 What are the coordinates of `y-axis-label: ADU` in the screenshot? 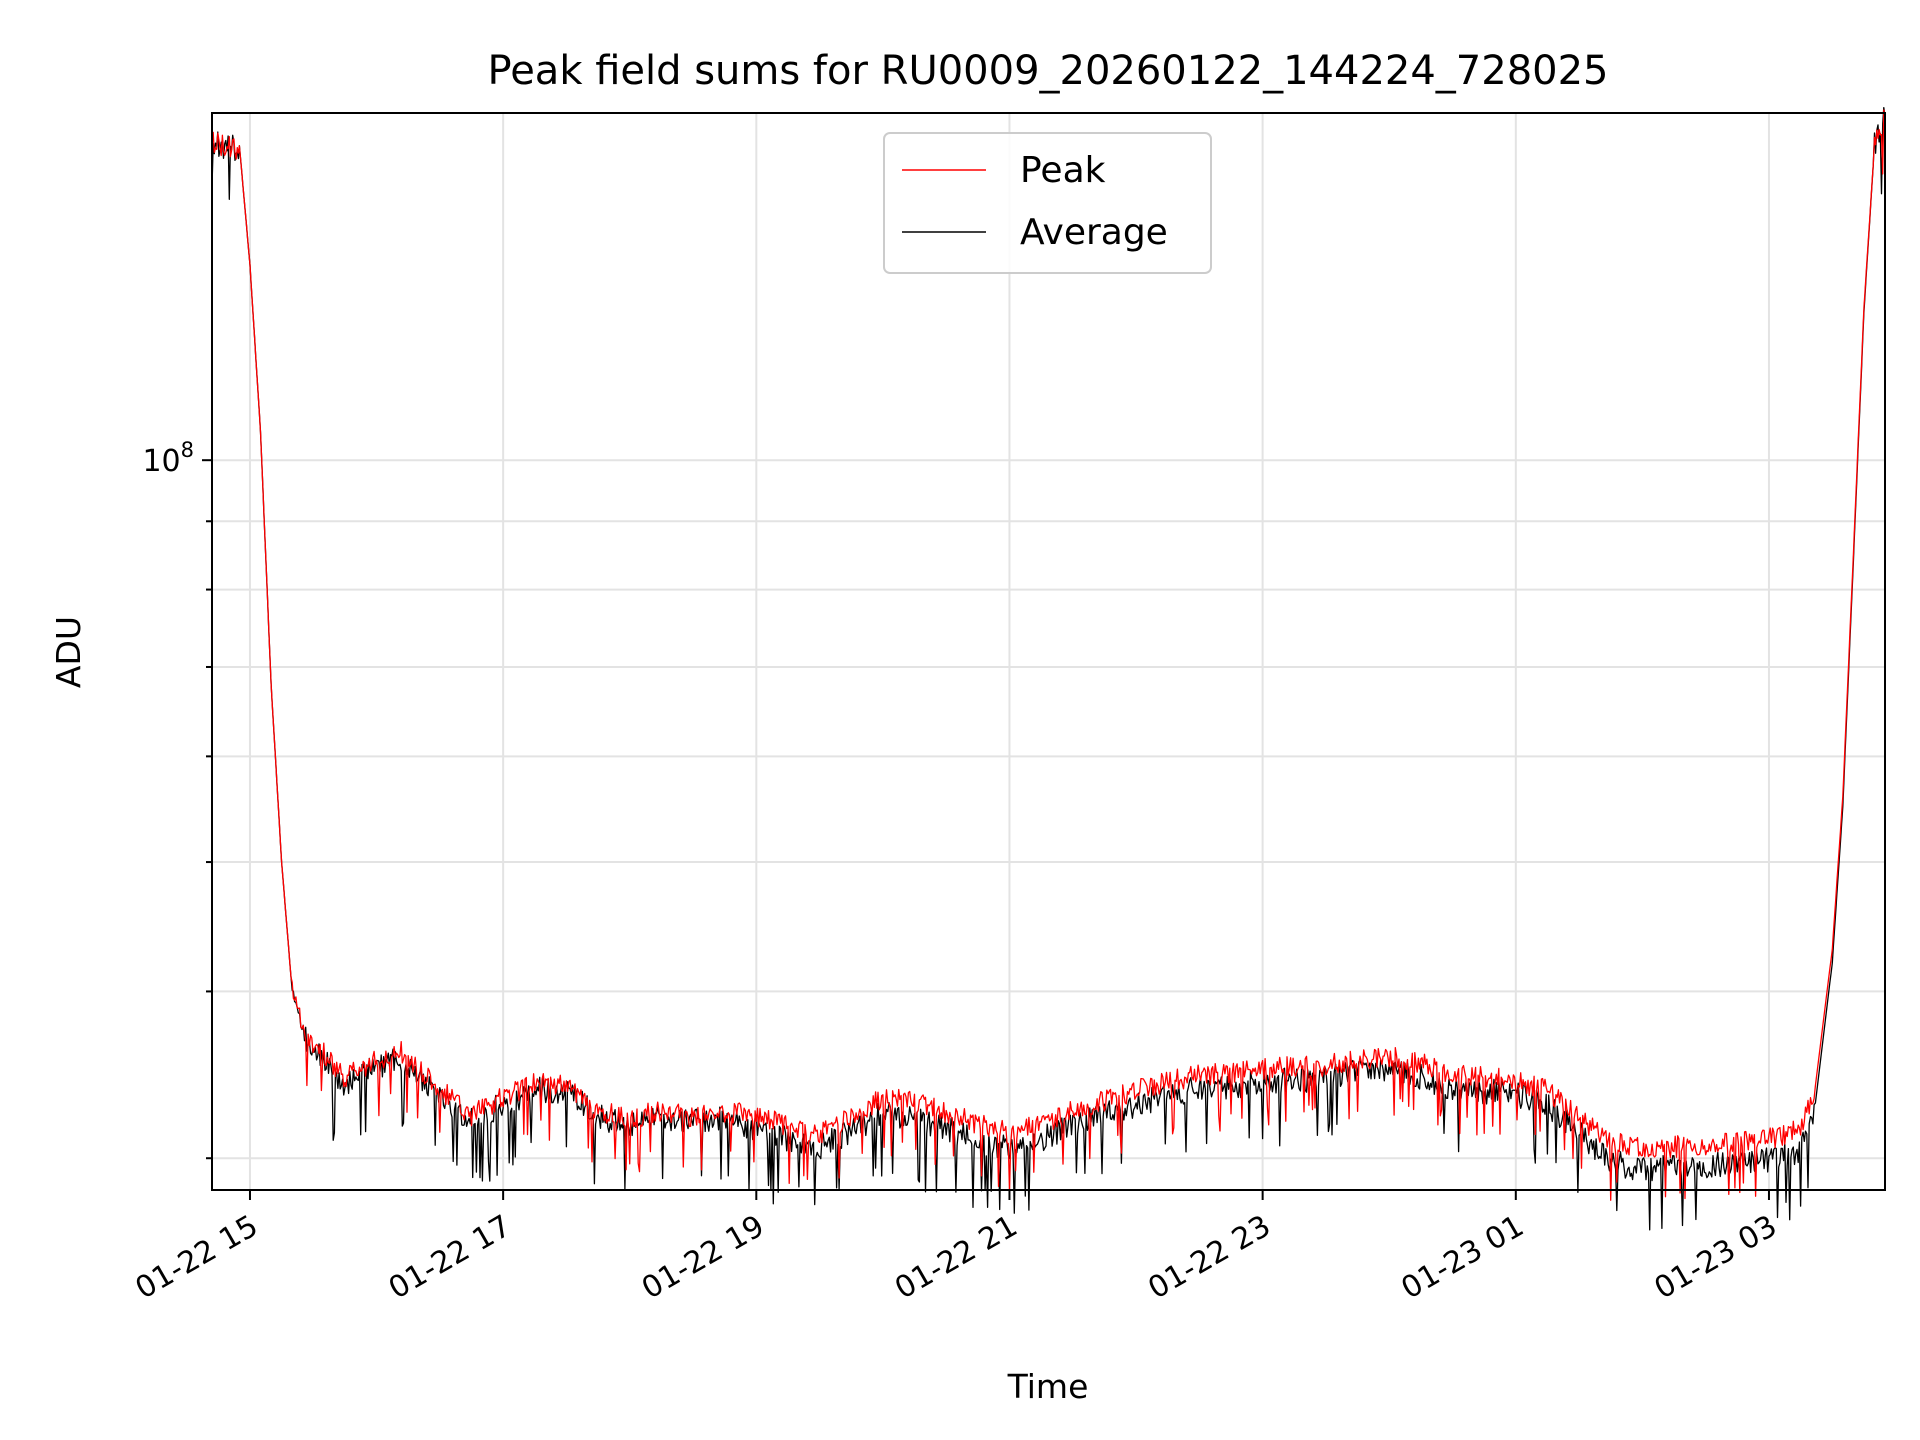 It's located at (68, 652).